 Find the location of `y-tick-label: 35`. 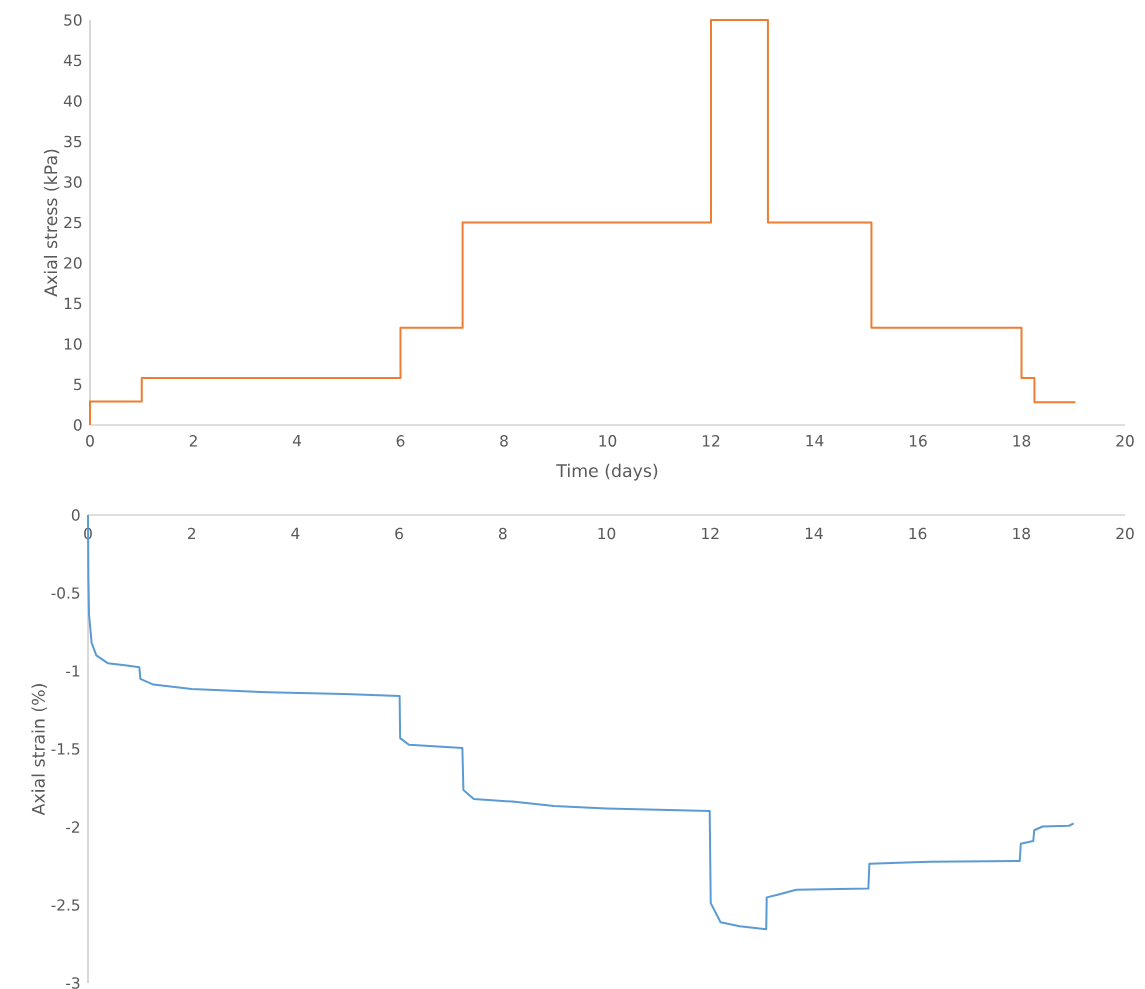

y-tick-label: 35 is located at coordinates (73, 141).